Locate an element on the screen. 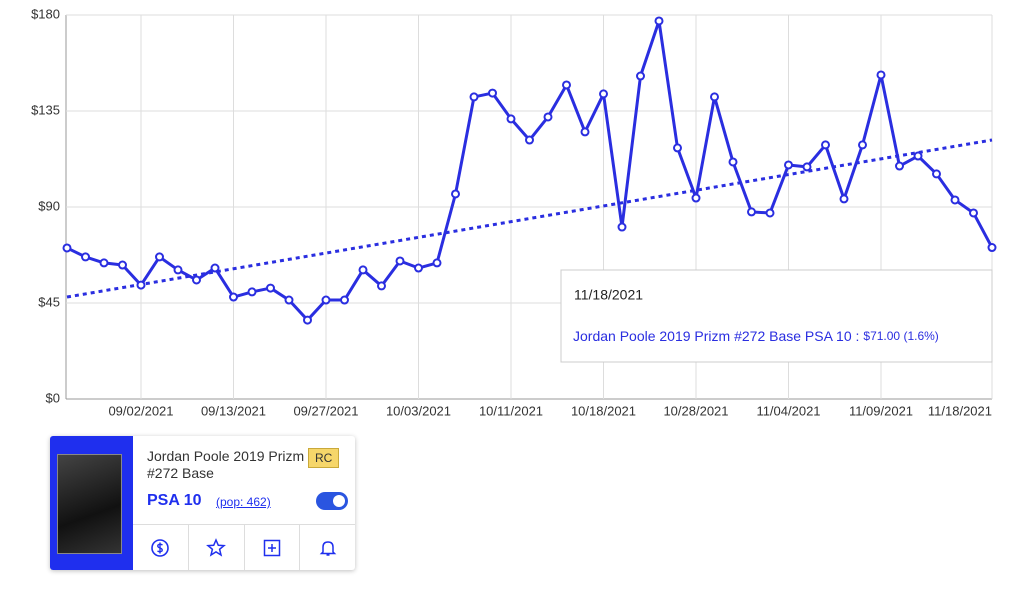 This screenshot has width=1024, height=592. x-tick-label: 09/02/2021 is located at coordinates (140, 410).